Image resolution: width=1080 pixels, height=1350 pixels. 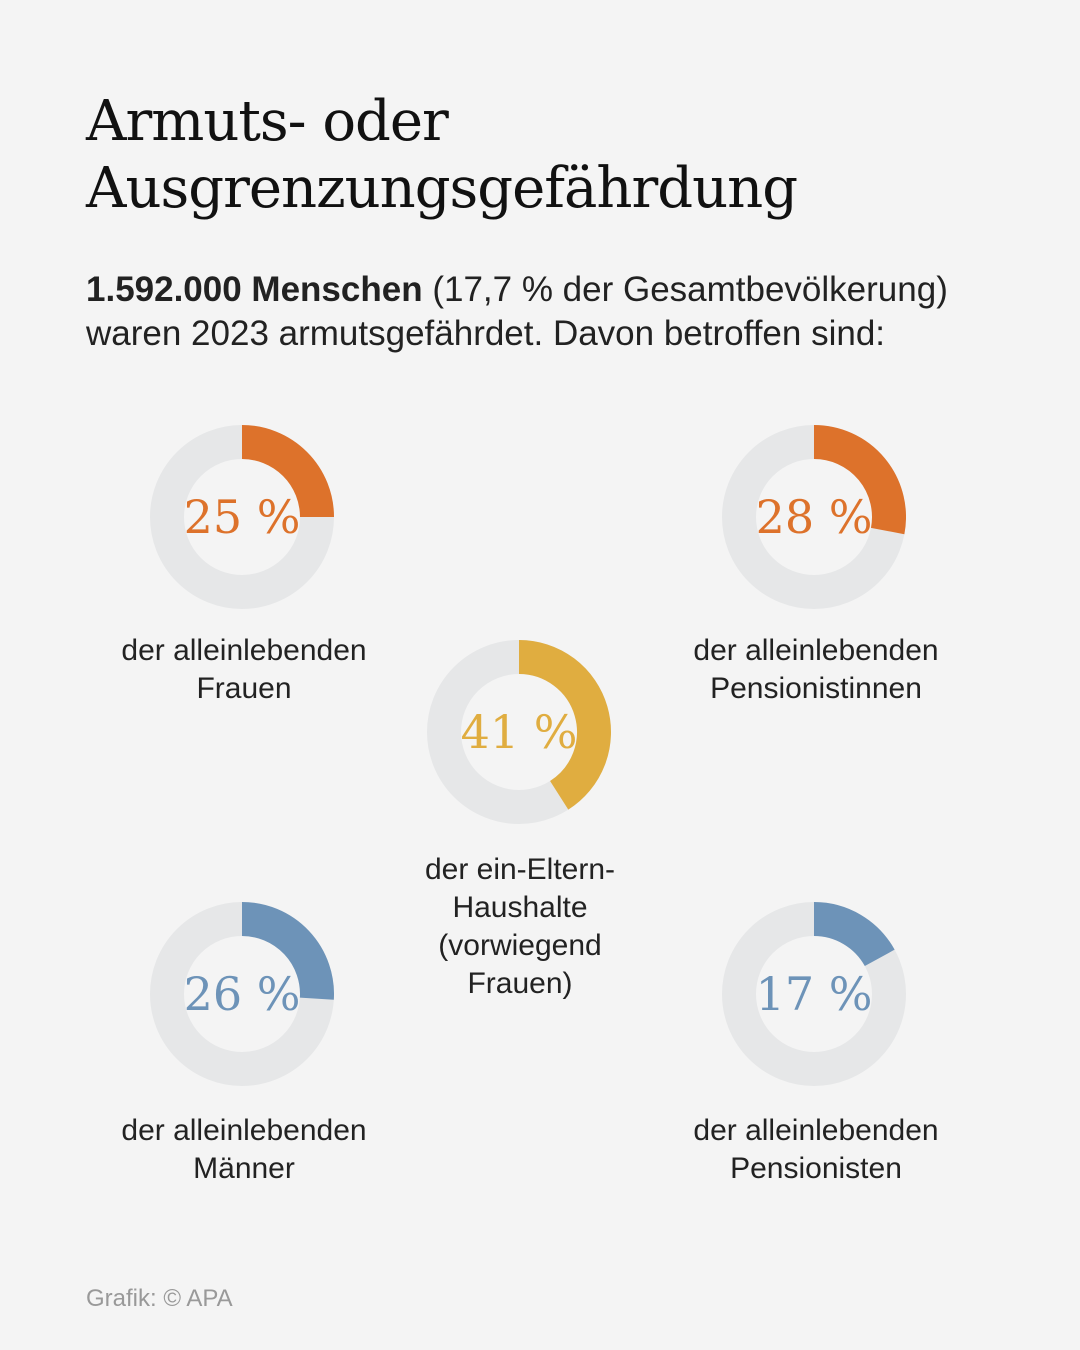 What do you see at coordinates (520, 945) in the screenshot?
I see `label-line: (vorwiegend` at bounding box center [520, 945].